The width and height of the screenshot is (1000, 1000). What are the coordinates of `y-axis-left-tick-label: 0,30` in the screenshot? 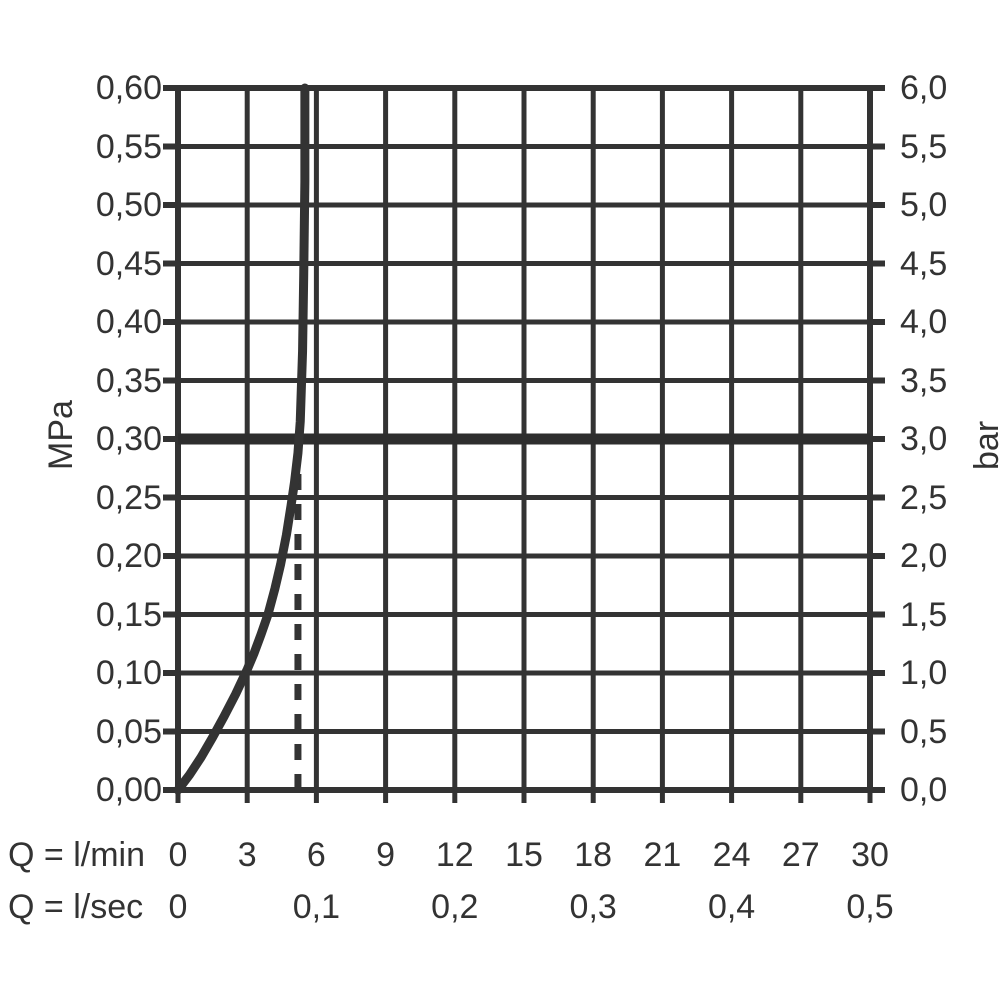 It's located at (128, 439).